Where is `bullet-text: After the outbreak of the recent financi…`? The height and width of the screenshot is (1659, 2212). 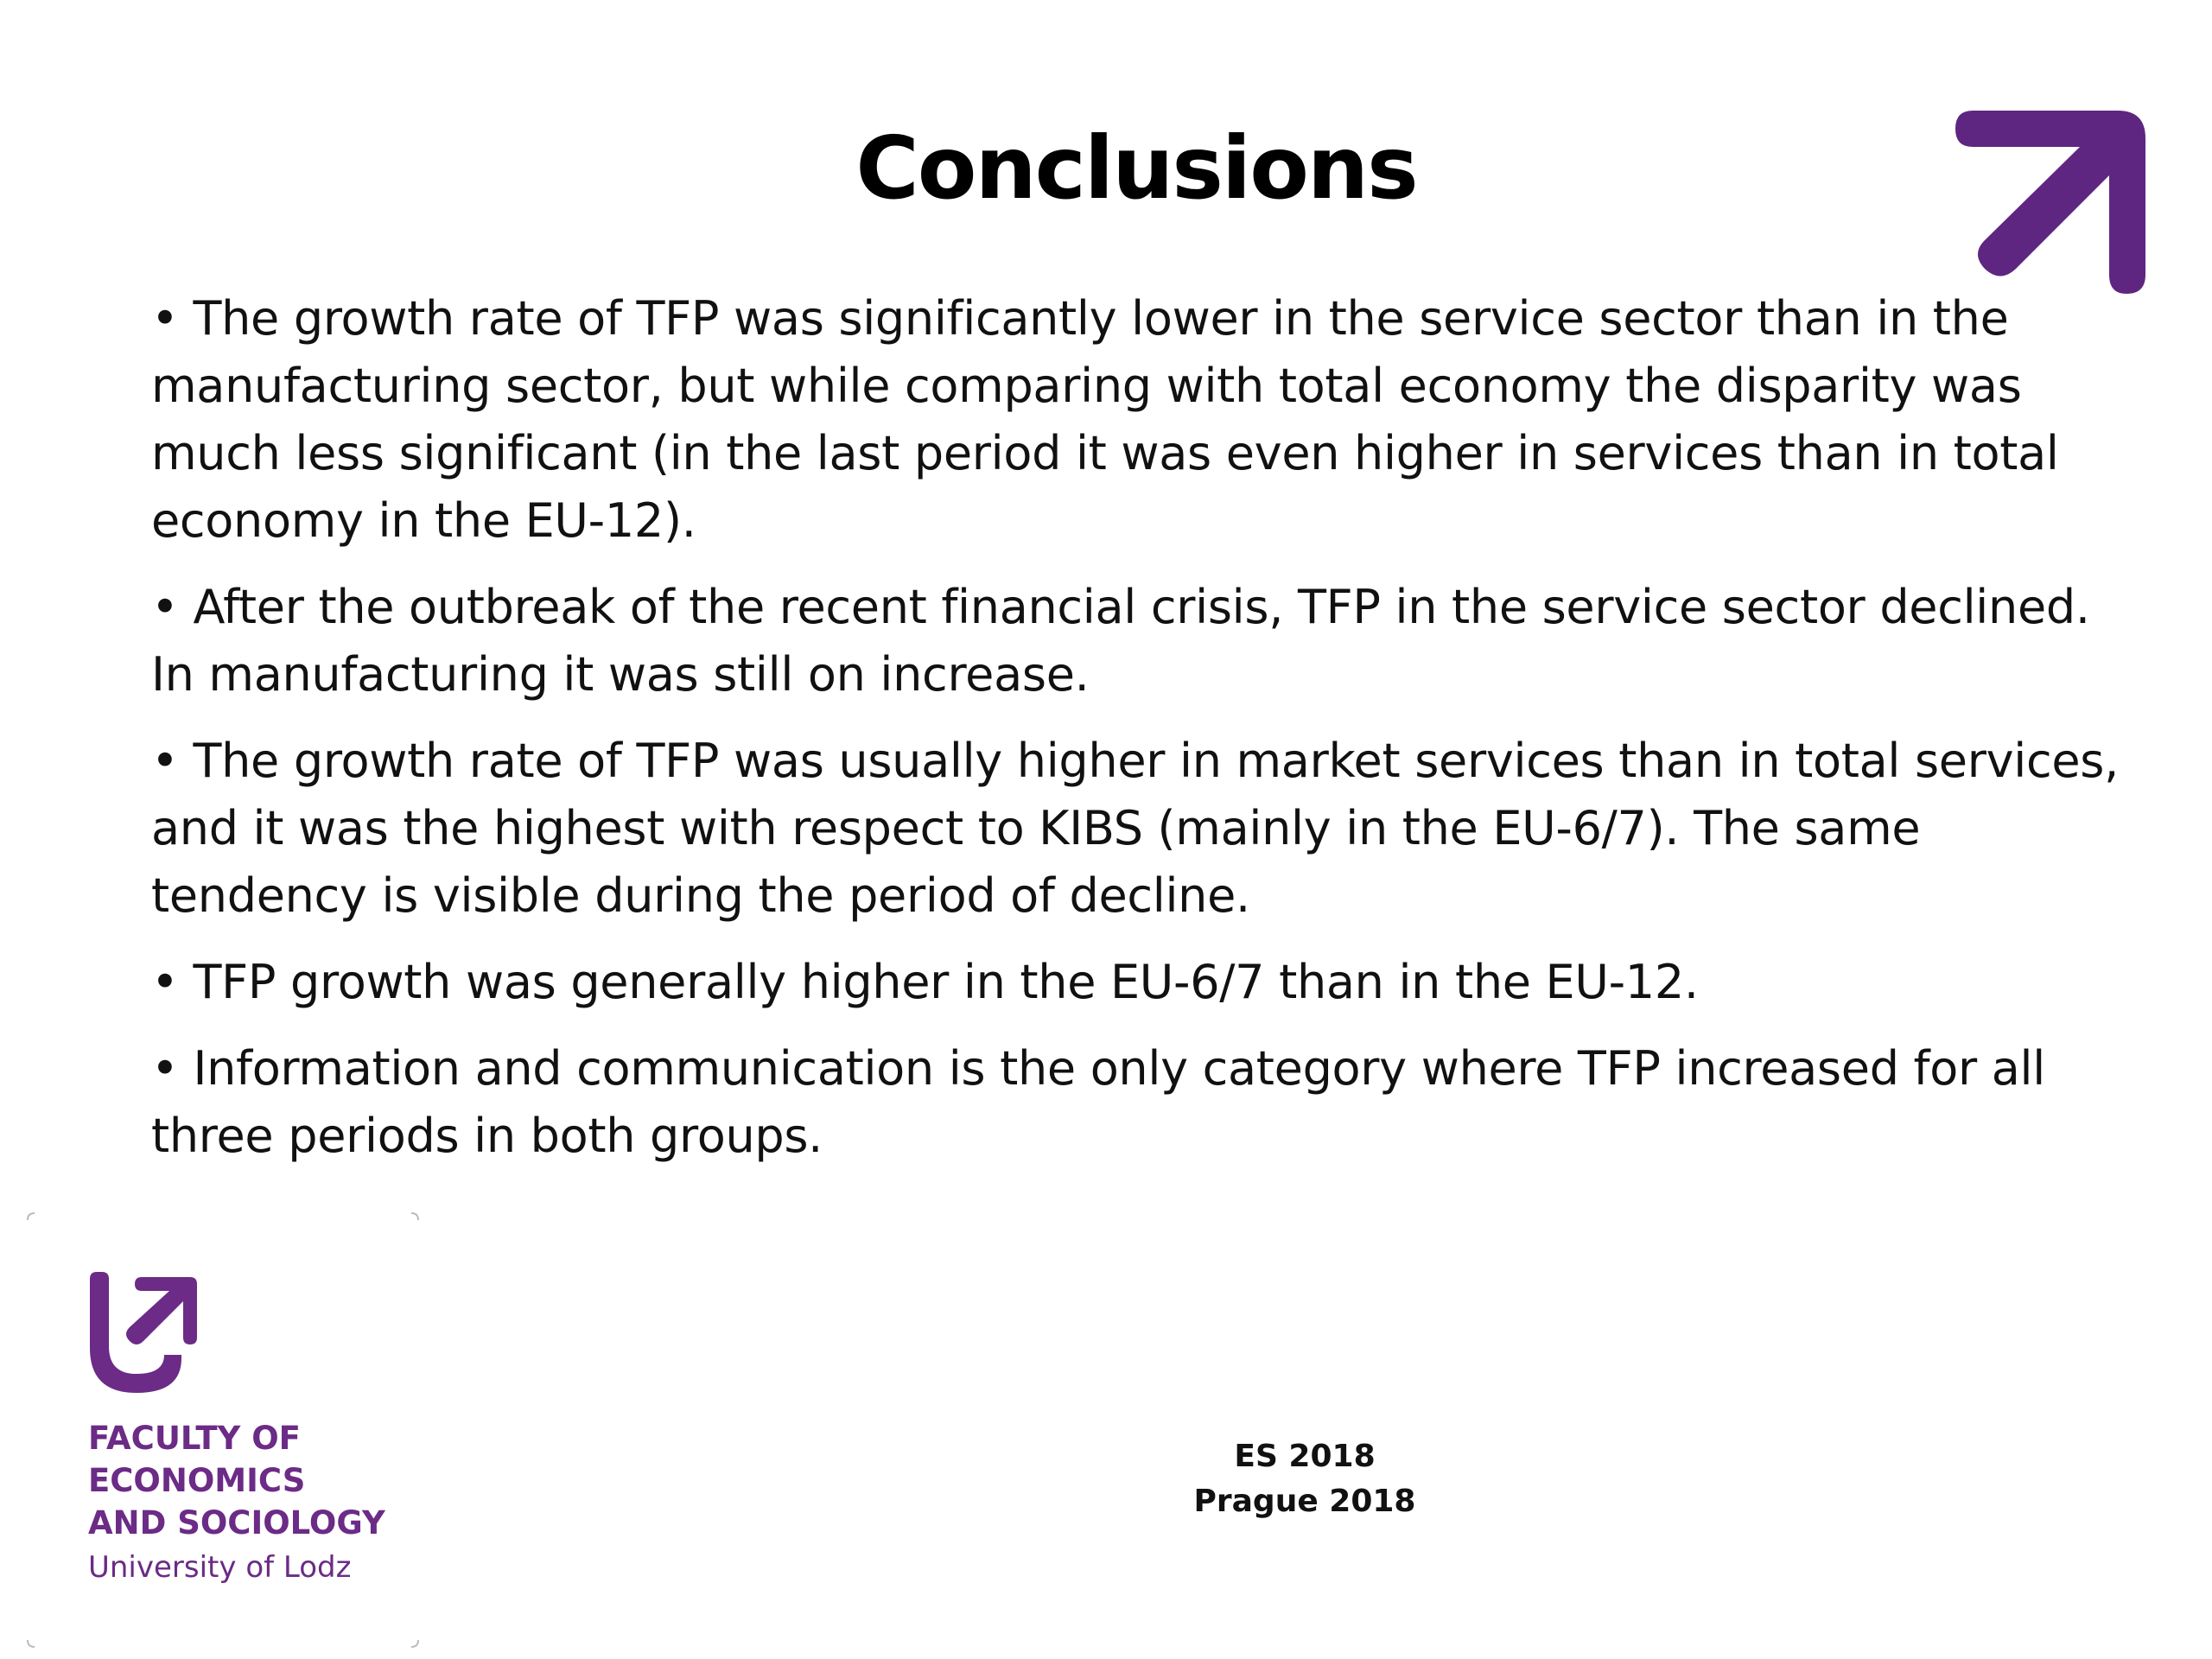 bullet-text: After the outbreak of the recent financi… is located at coordinates (1120, 641).